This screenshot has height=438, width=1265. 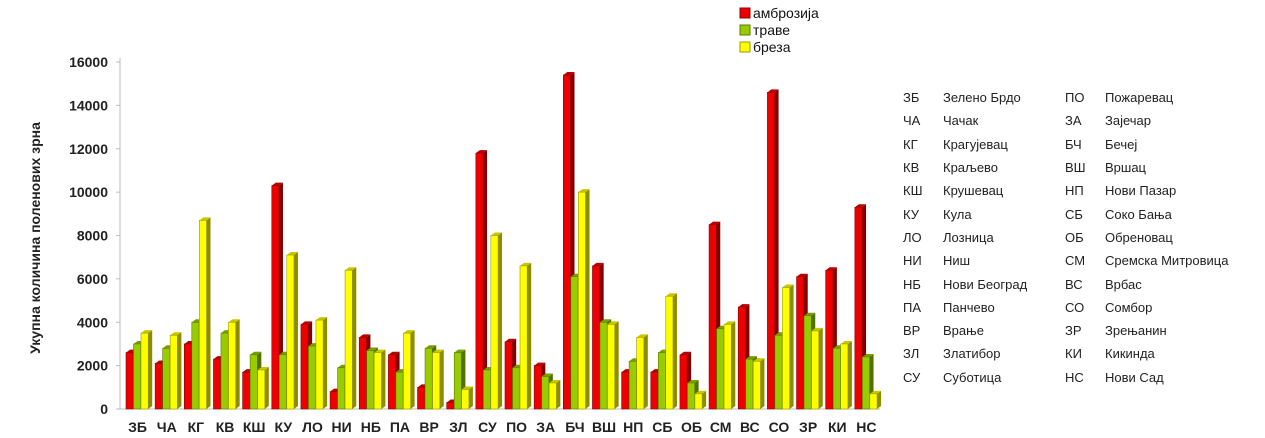 What do you see at coordinates (428, 427) in the screenshot?
I see `x-tick-label: ВР` at bounding box center [428, 427].